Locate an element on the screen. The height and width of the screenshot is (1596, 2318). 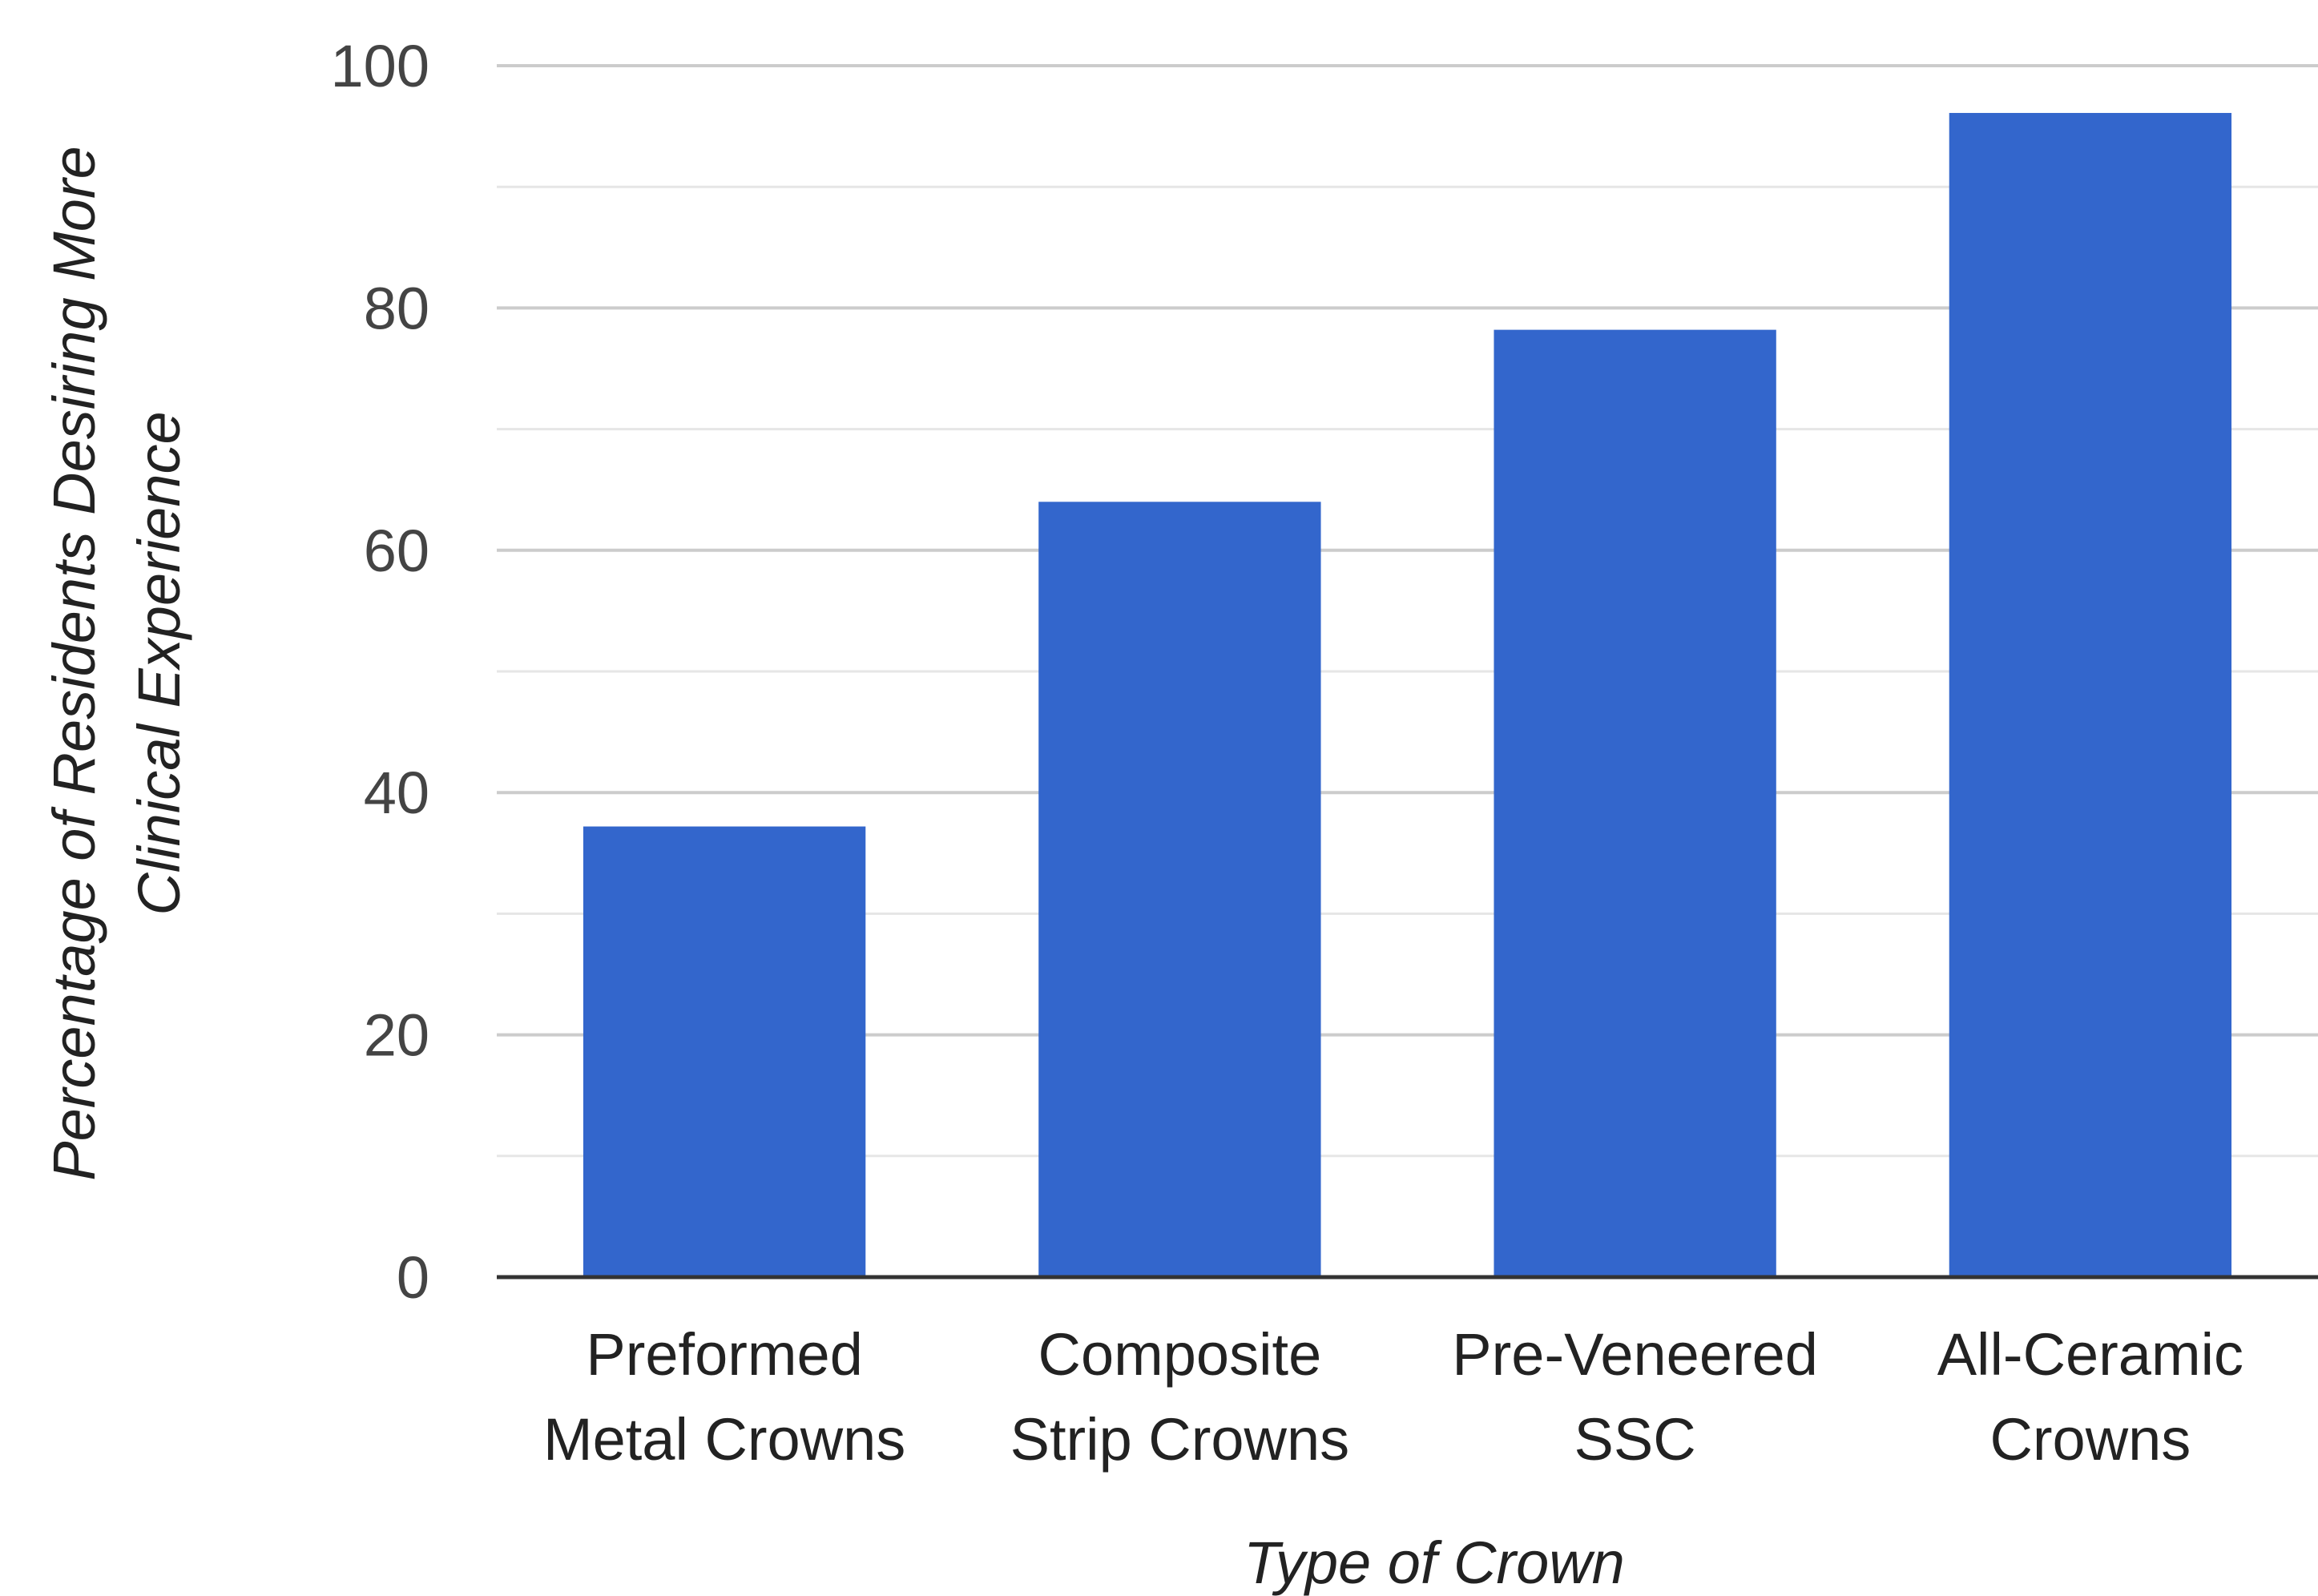
x-tick-label-line: Composite is located at coordinates (1180, 1354).